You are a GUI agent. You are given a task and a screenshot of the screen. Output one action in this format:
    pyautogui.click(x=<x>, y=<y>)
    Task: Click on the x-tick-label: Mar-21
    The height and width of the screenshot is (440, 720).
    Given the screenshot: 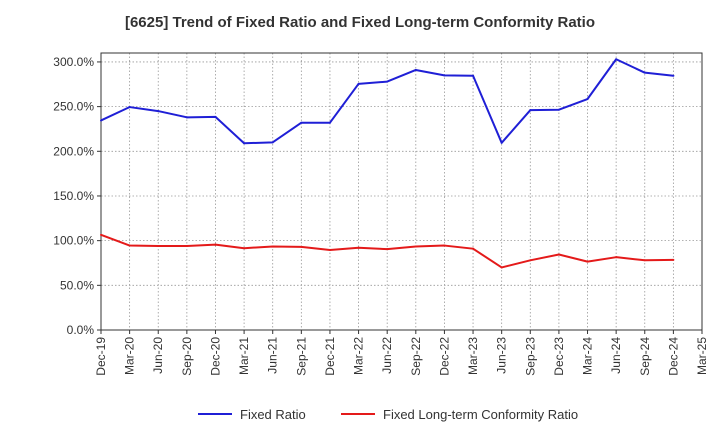 What is the action you would take?
    pyautogui.click(x=244, y=356)
    